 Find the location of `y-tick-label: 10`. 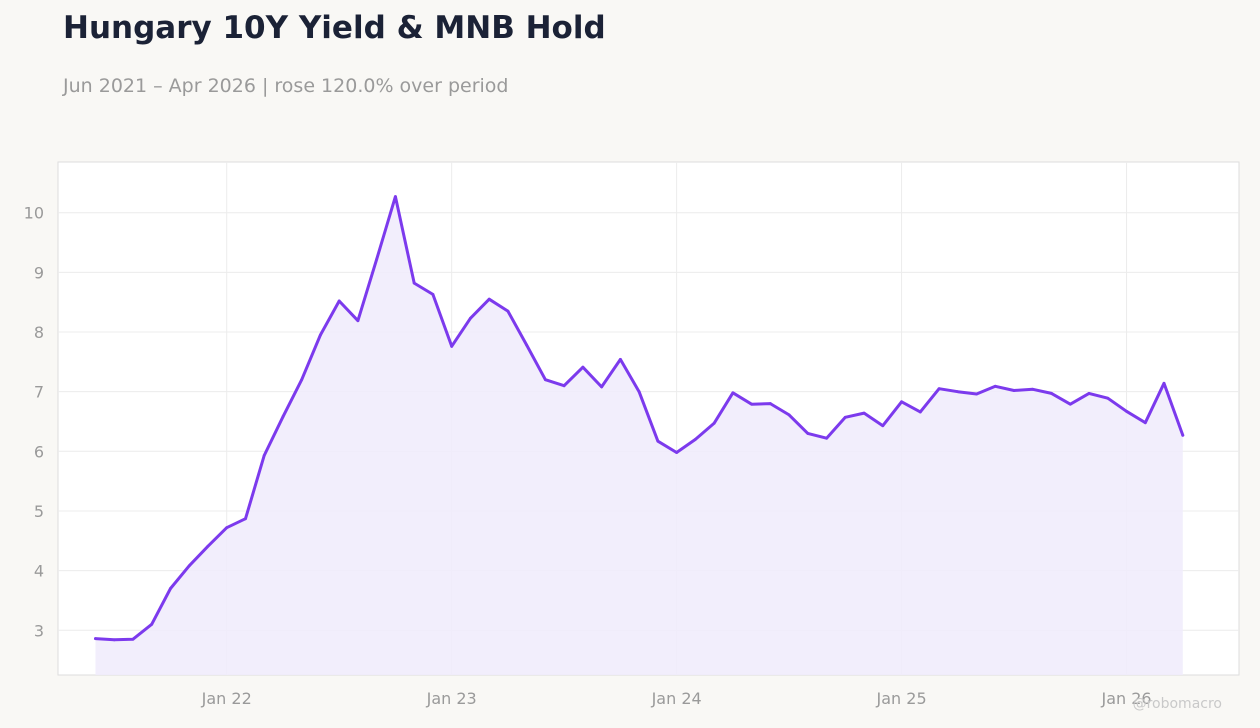

y-tick-label: 10 is located at coordinates (34, 213).